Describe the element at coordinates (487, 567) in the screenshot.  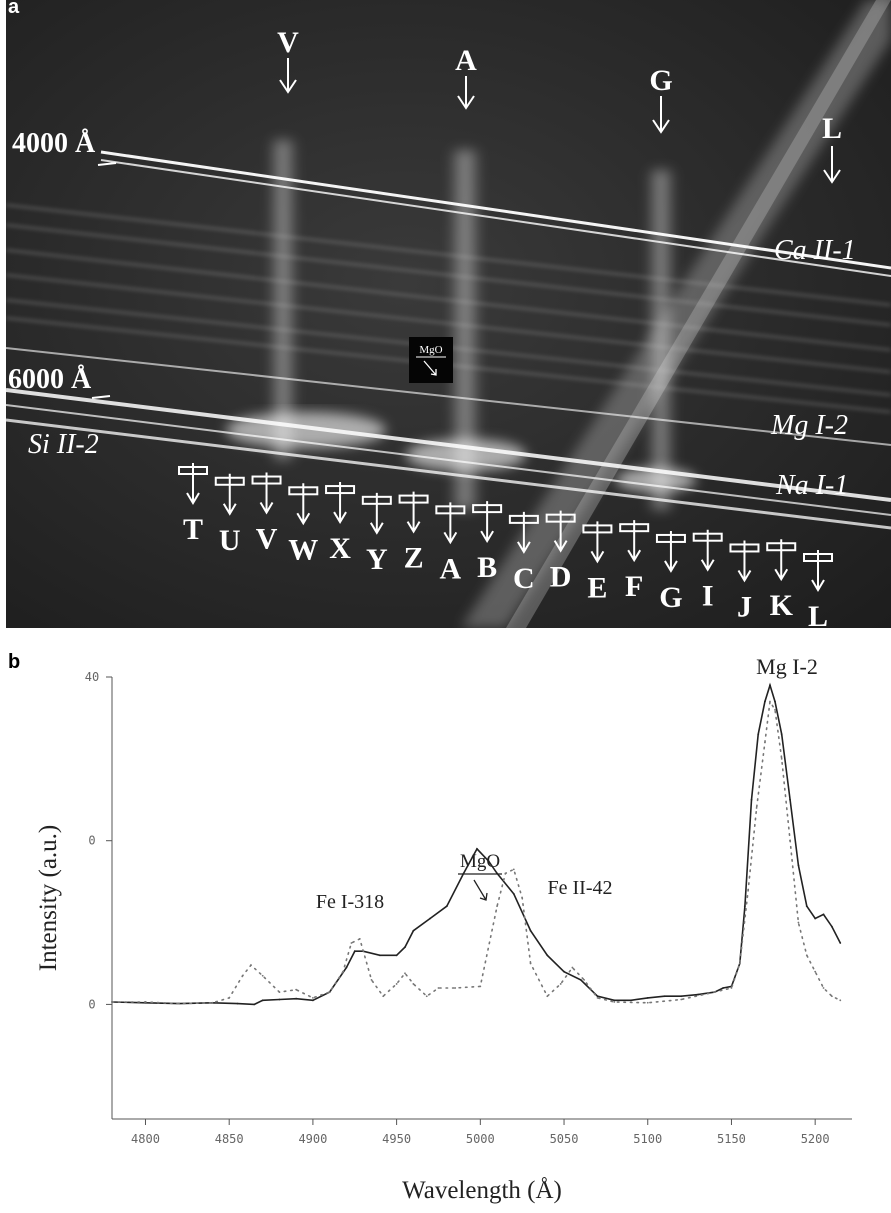
I see `bottom-marker-label: B` at that location.